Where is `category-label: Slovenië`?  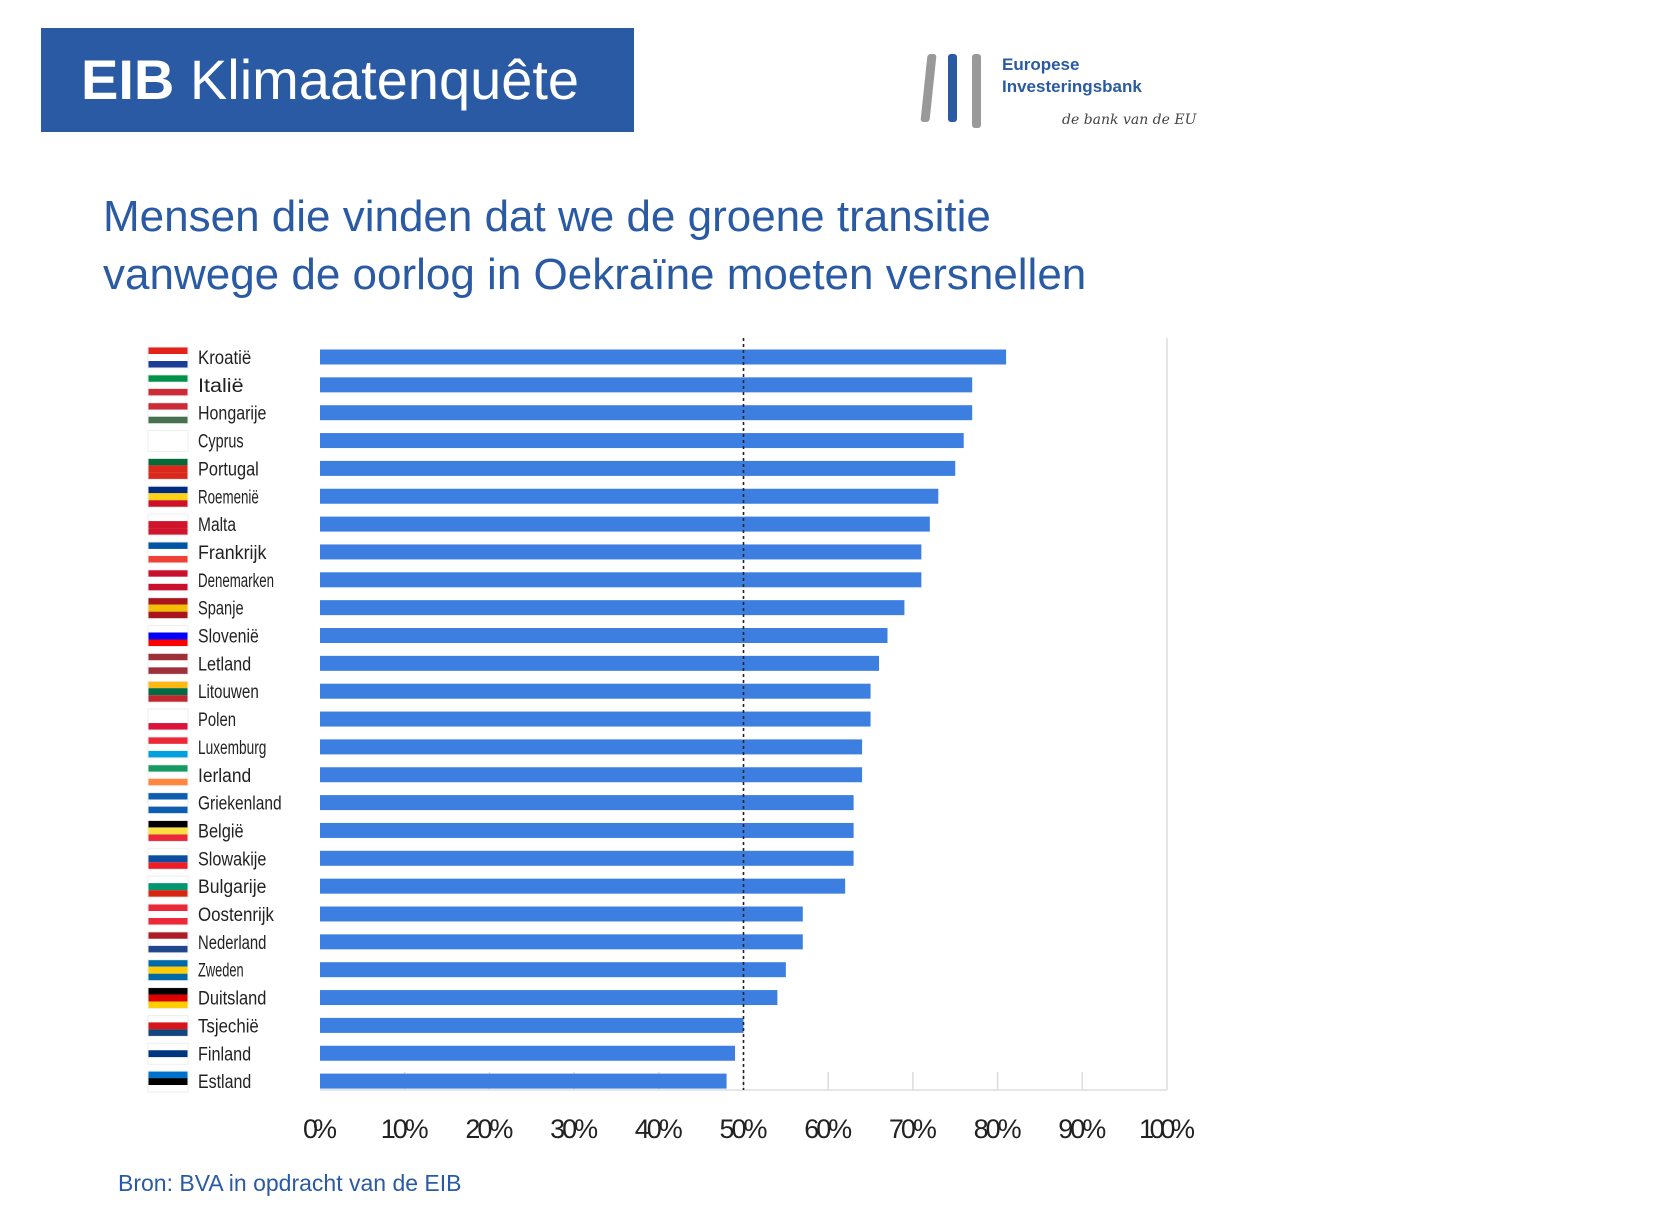
category-label: Slovenië is located at coordinates (228, 637).